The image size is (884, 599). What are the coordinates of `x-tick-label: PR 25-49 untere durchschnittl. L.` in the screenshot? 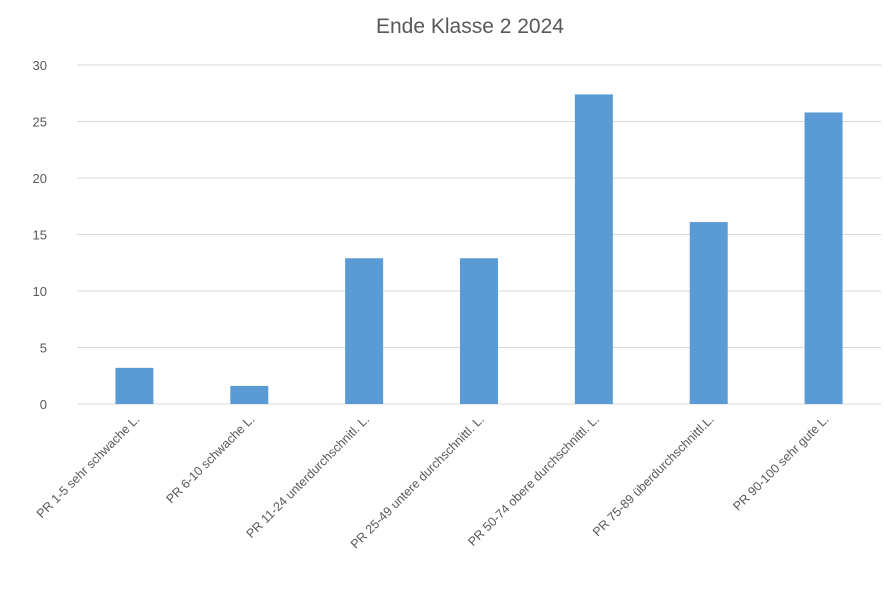 It's located at (417, 481).